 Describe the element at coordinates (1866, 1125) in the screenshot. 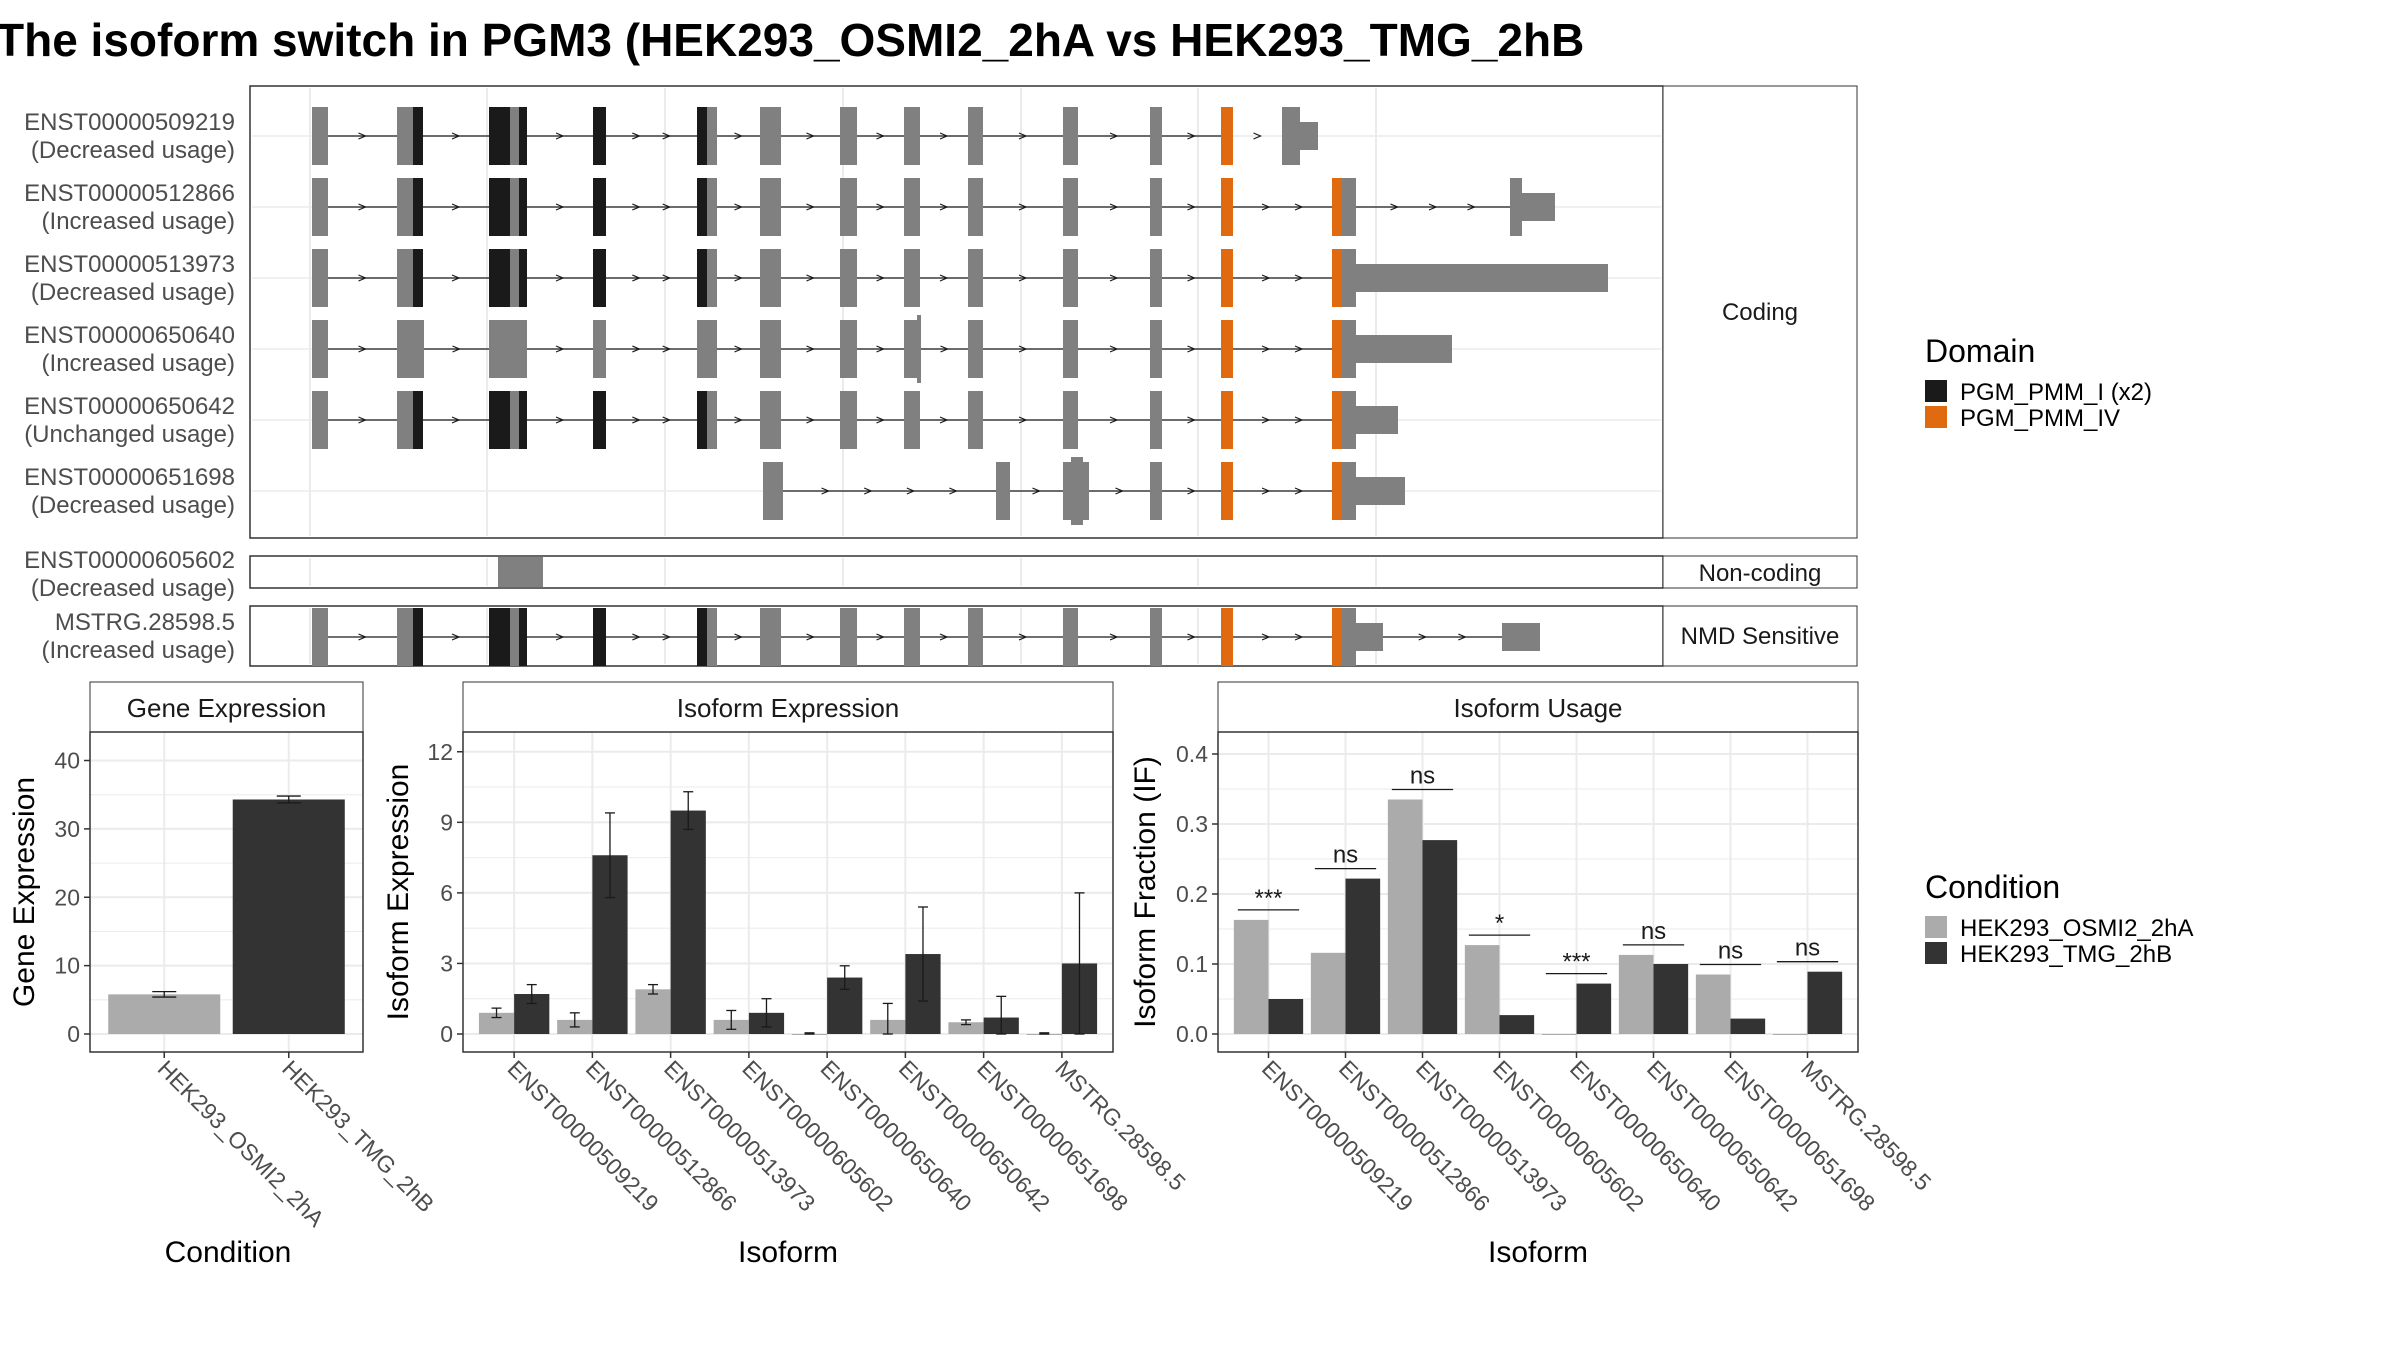

I see `x-tick-label: MSTRG.28598.5` at that location.